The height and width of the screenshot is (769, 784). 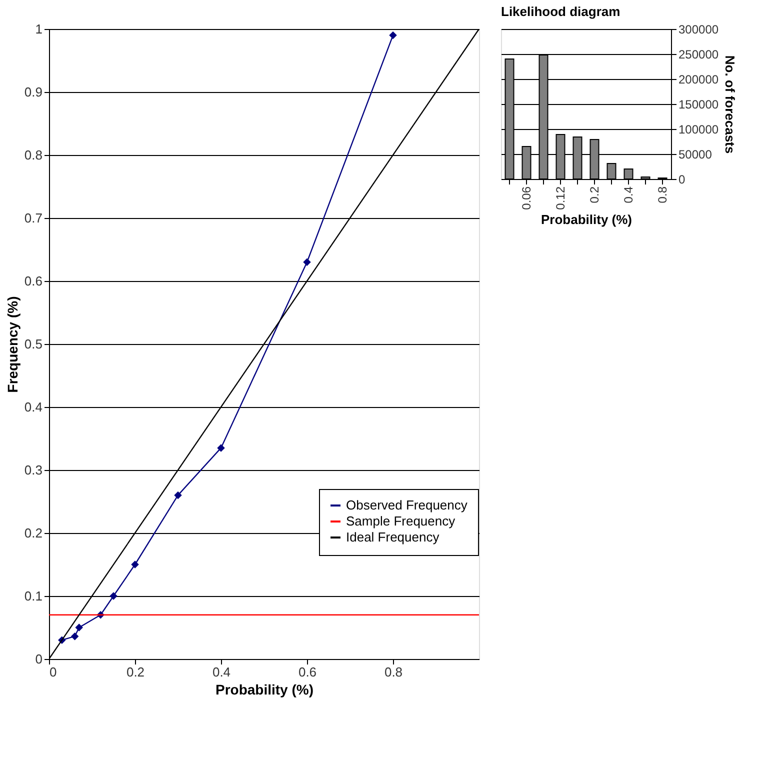 I want to click on y-tick-label: 0.5, so click(x=33, y=344).